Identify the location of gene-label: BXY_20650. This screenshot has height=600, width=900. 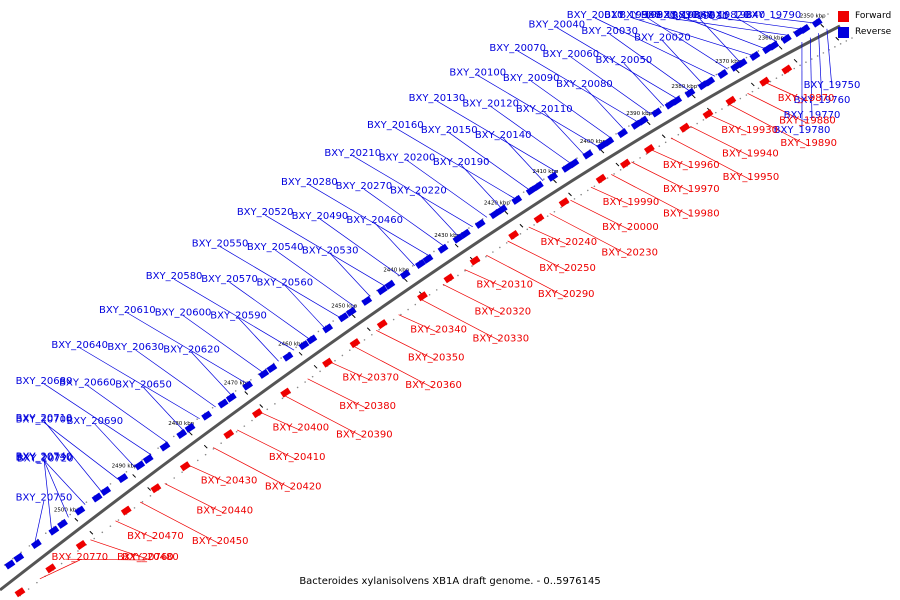
(143, 385).